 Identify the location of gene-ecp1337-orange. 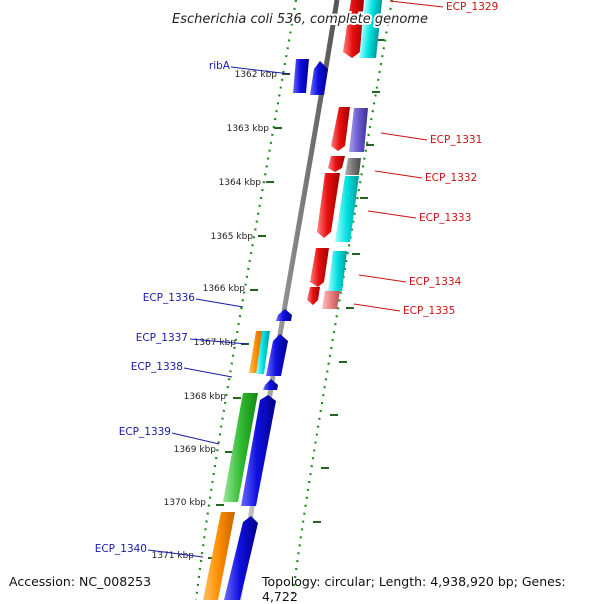
(256, 352).